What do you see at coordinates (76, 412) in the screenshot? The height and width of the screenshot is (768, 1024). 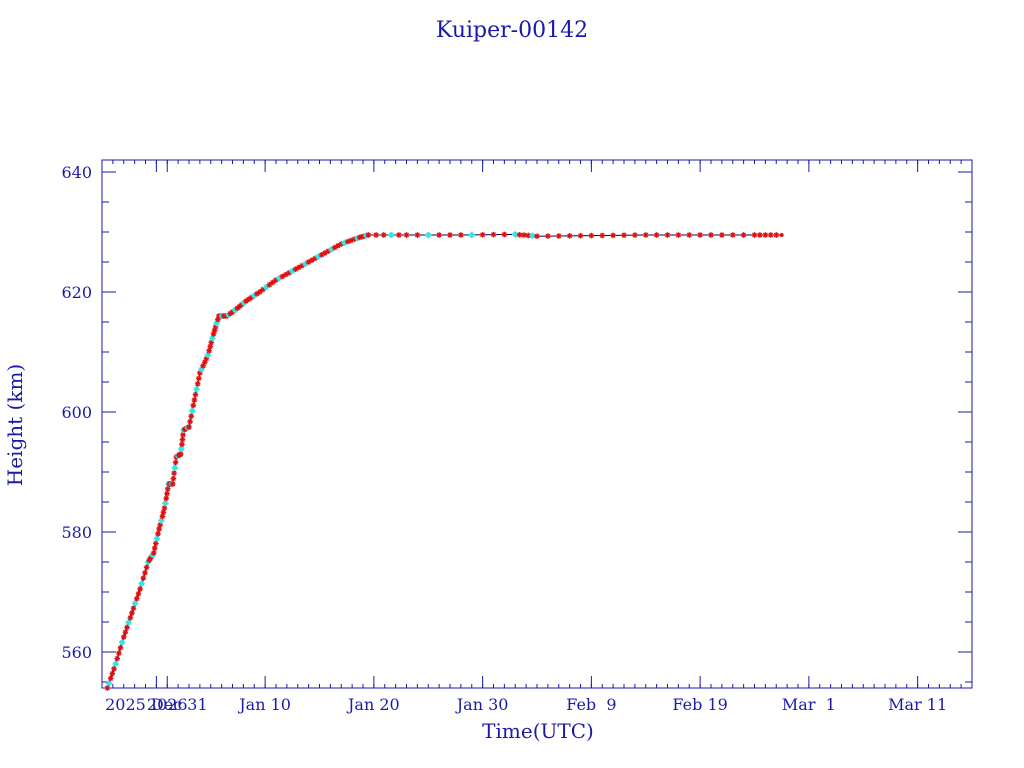 I see `y-tick-label: 600` at bounding box center [76, 412].